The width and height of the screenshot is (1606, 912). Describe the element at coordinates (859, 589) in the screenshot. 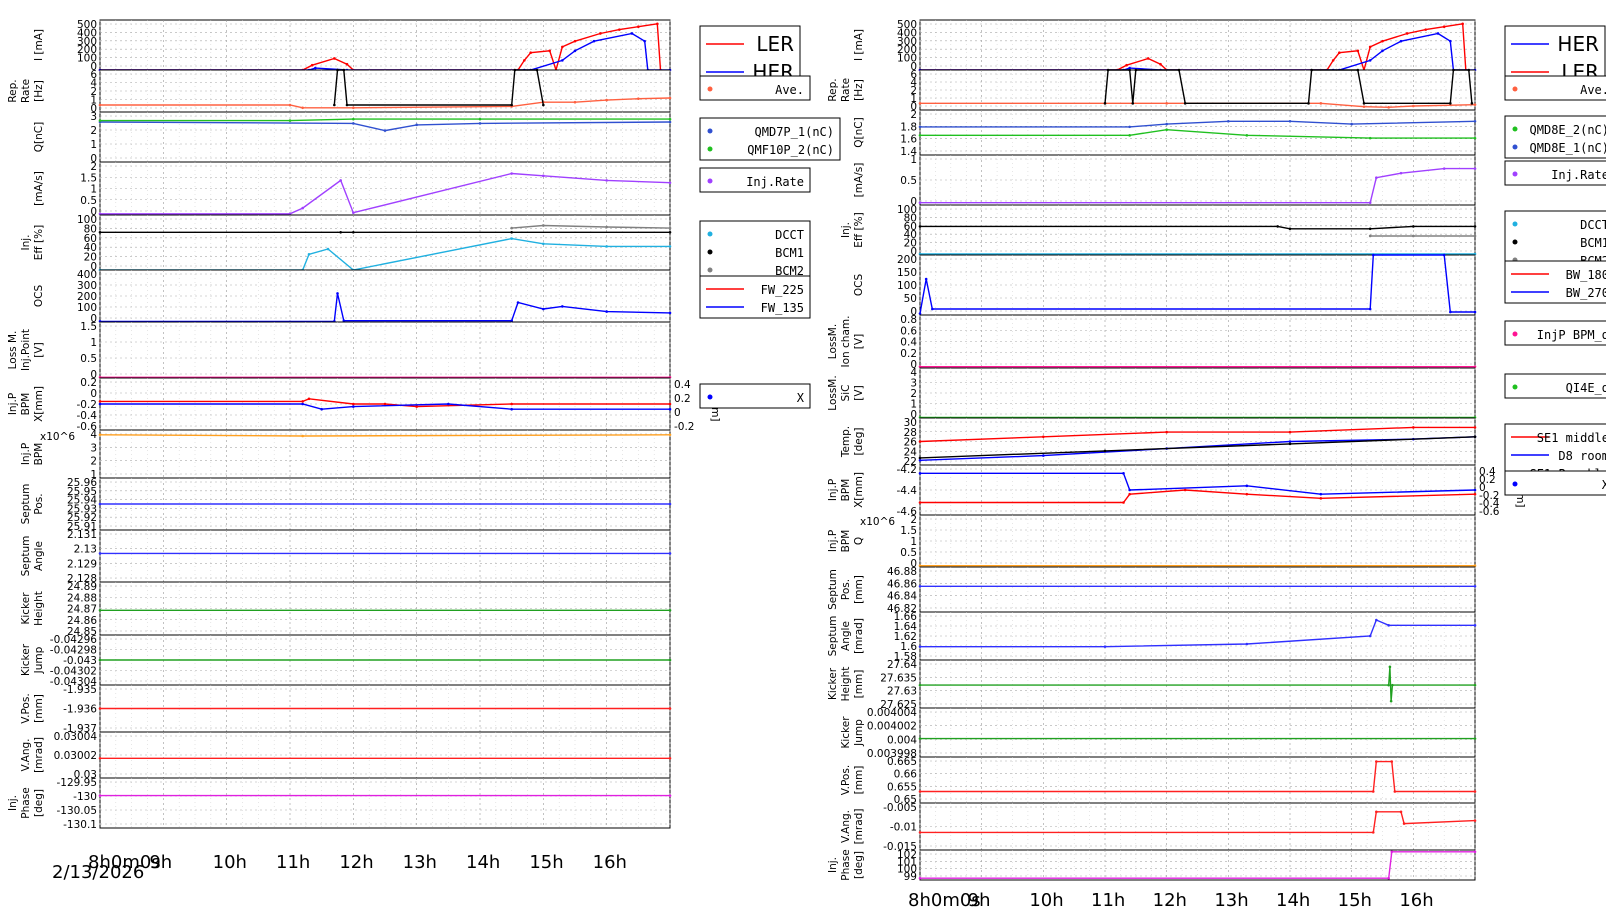

I see `y-axis-label: [mm]` at that location.